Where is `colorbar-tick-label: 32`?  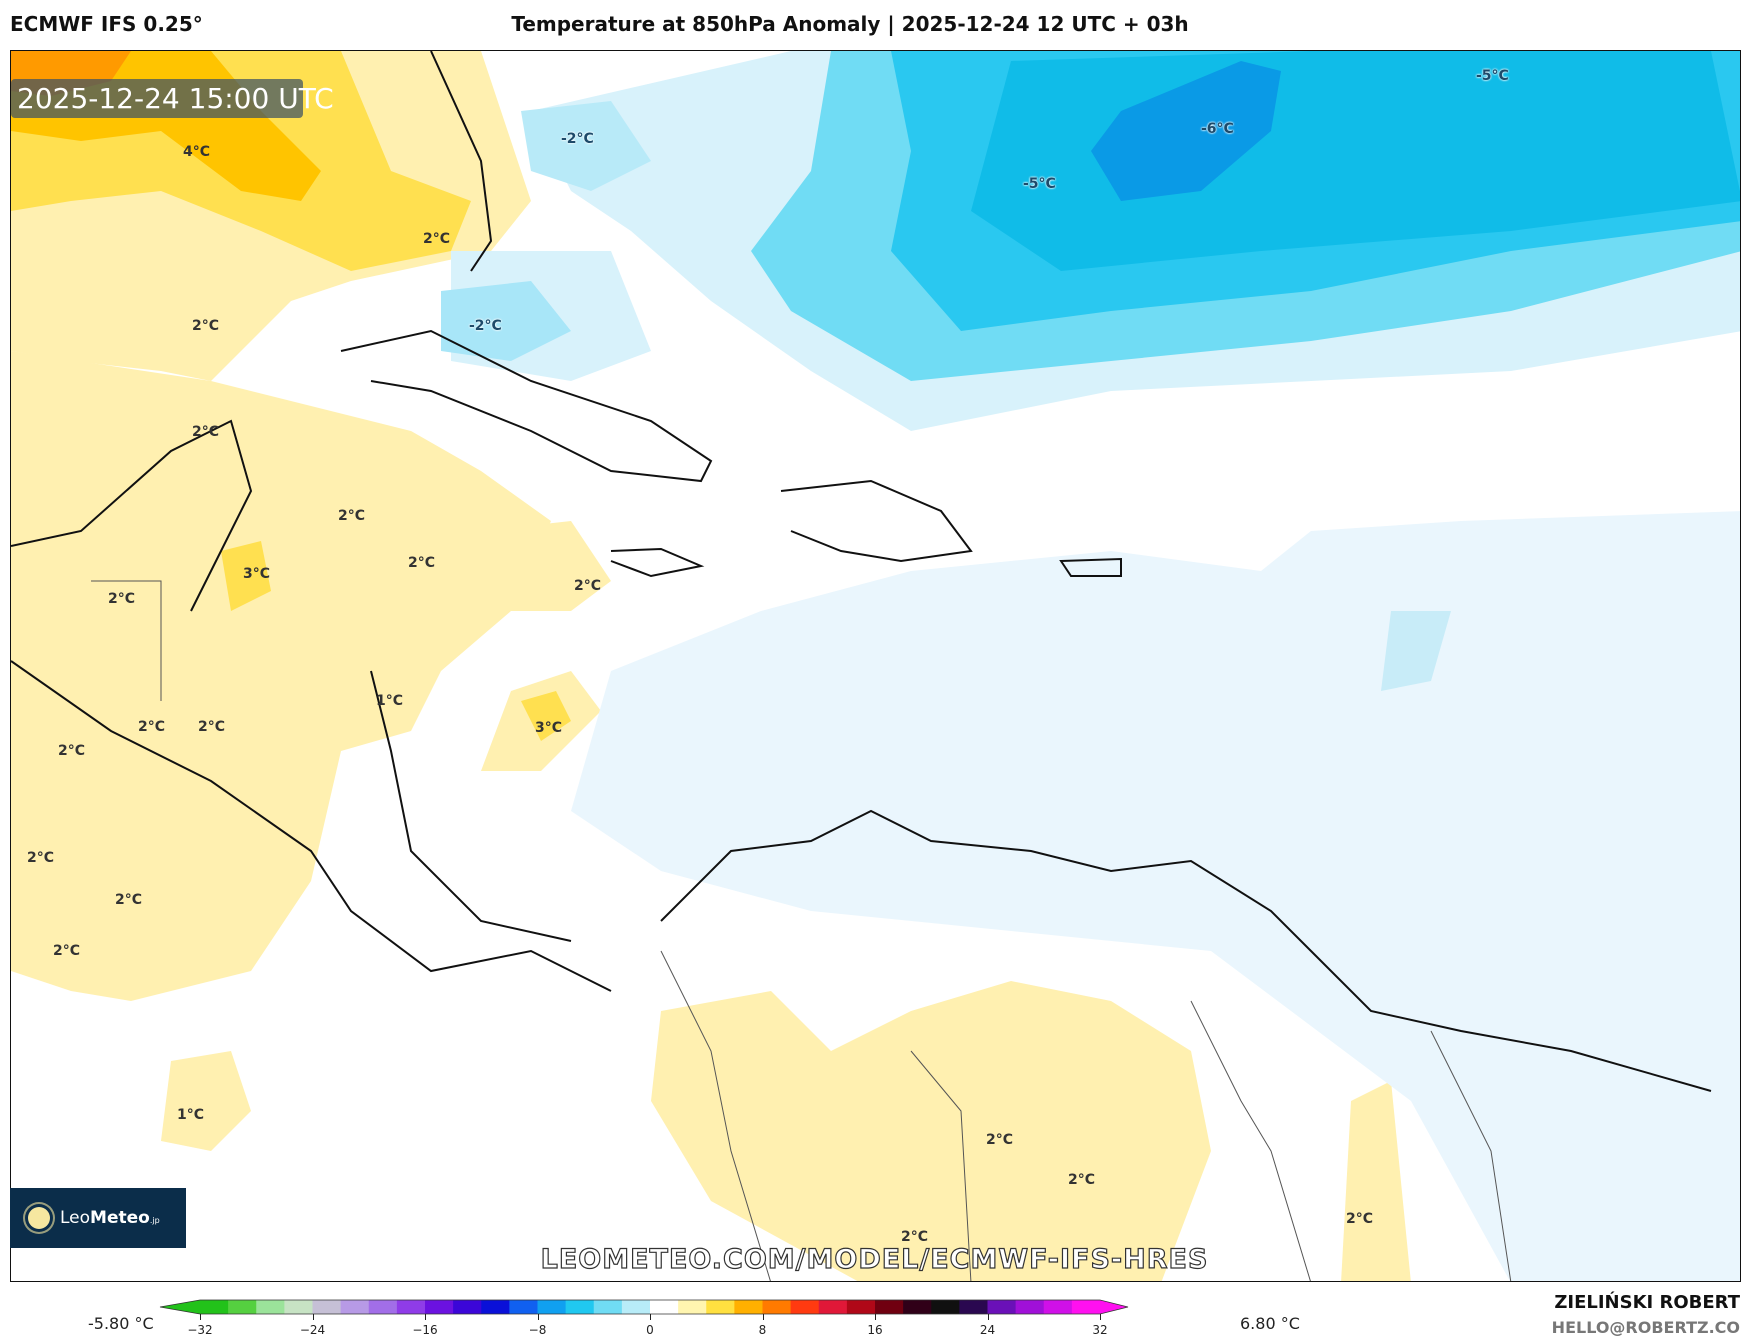
colorbar-tick-label: 32 is located at coordinates (1100, 1330).